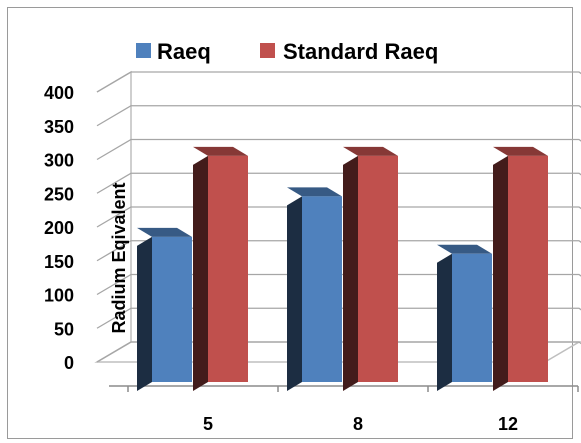  Describe the element at coordinates (360, 51) in the screenshot. I see `legend-label-standard-raeq: Standard Raeq` at that location.